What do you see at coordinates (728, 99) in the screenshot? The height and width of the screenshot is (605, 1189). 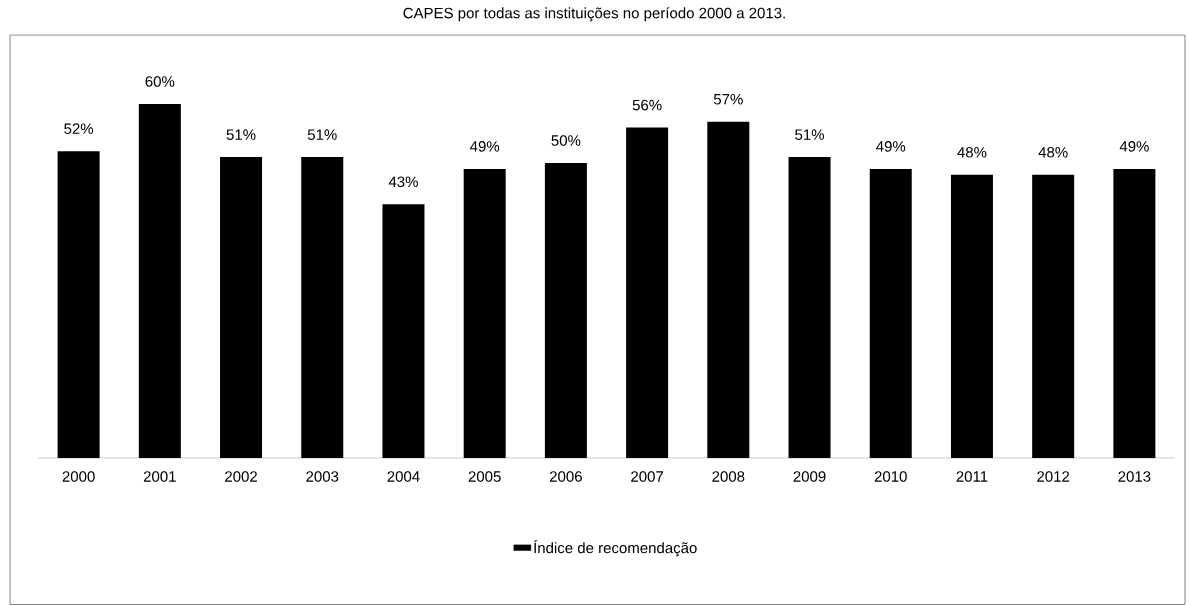 I see `data-label: 57%` at bounding box center [728, 99].